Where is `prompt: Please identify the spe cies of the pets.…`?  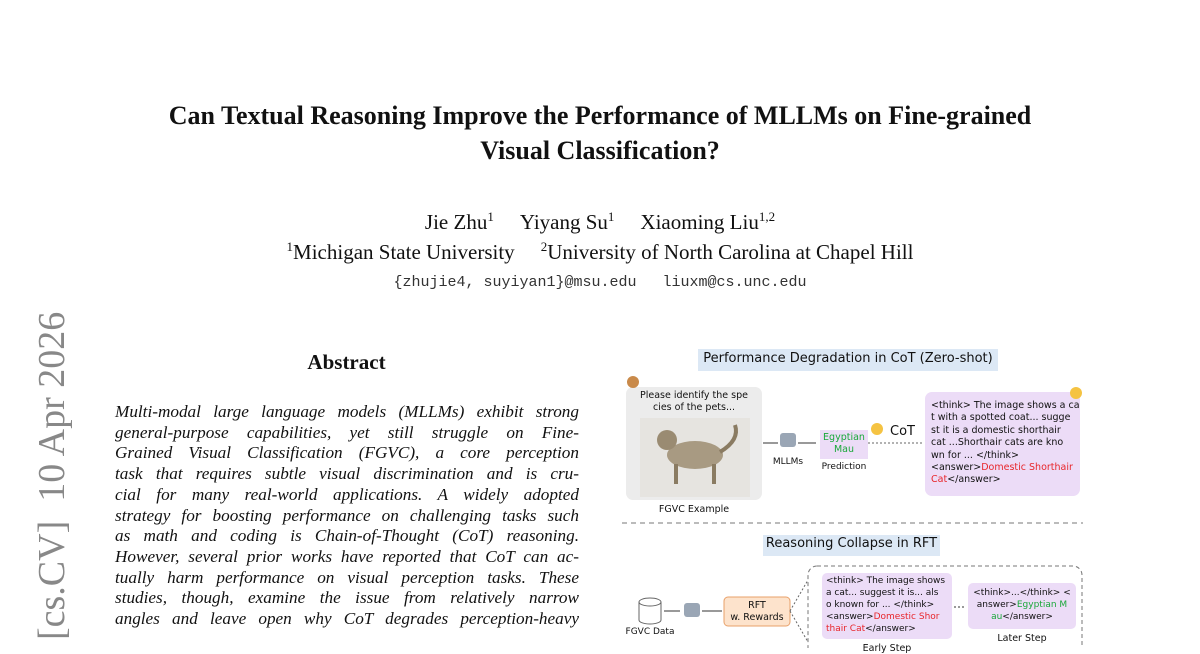 prompt: Please identify the spe cies of the pets.… is located at coordinates (694, 401).